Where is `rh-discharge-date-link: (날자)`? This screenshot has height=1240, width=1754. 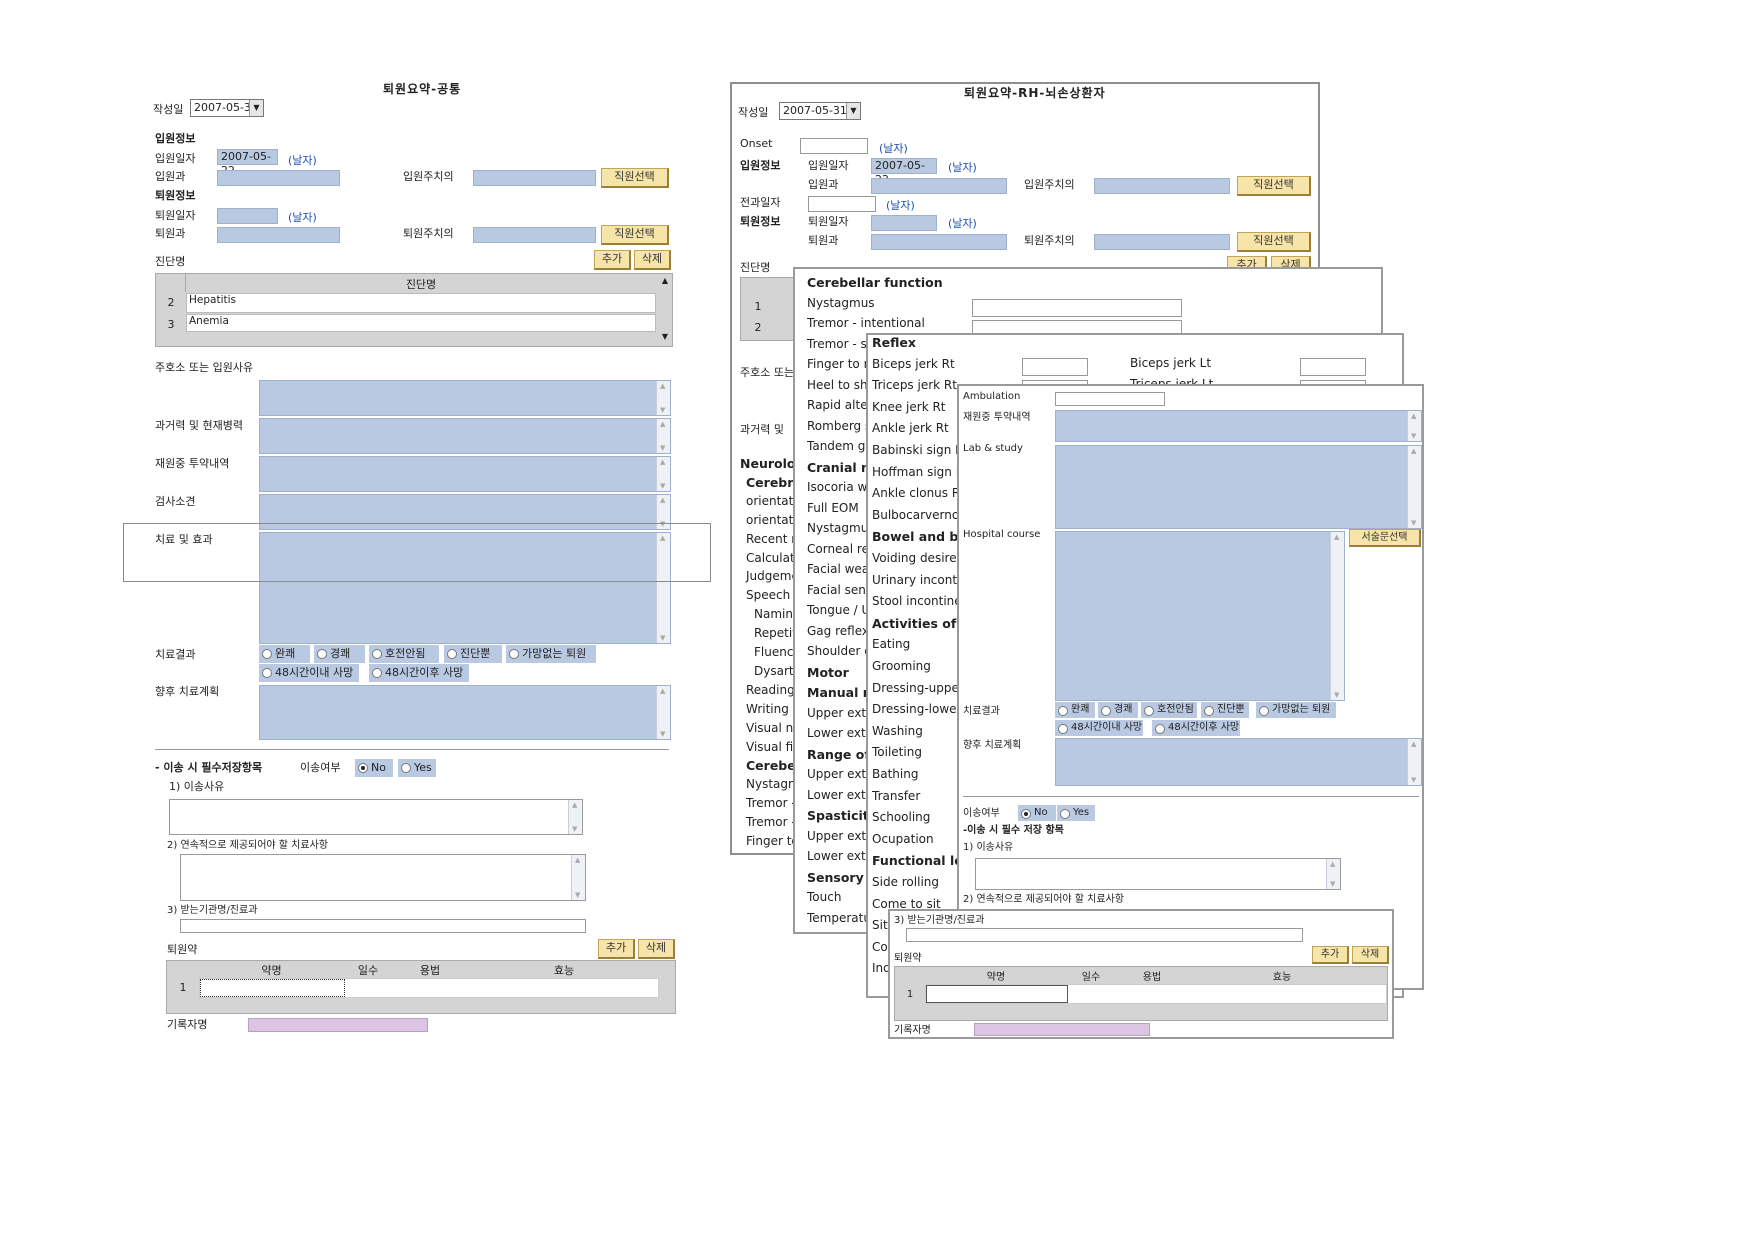
rh-discharge-date-link: (날자) is located at coordinates (962, 223).